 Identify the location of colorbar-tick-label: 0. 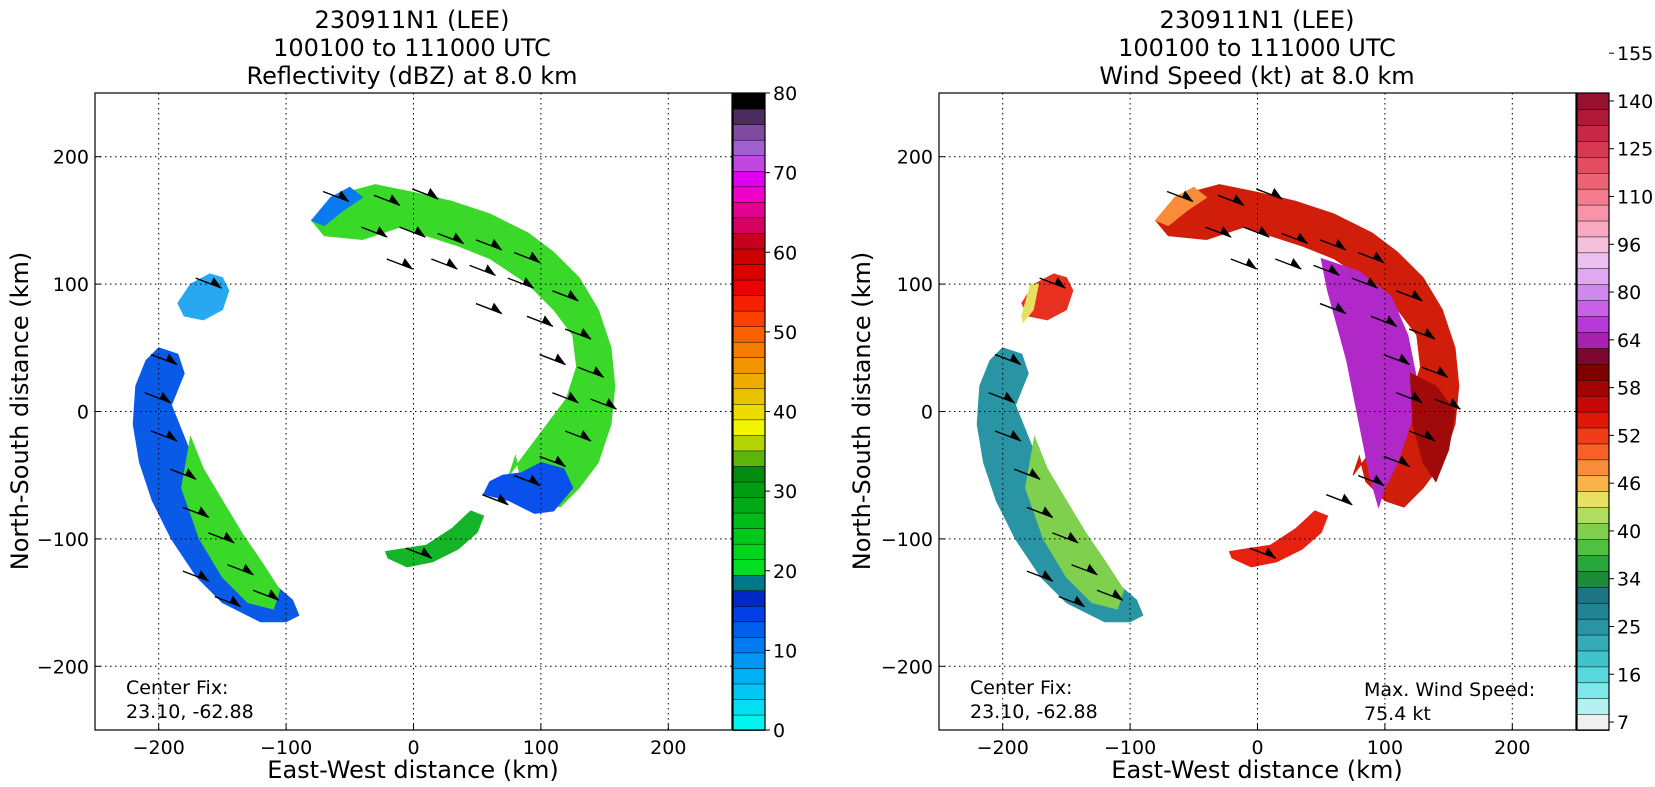
(779, 731).